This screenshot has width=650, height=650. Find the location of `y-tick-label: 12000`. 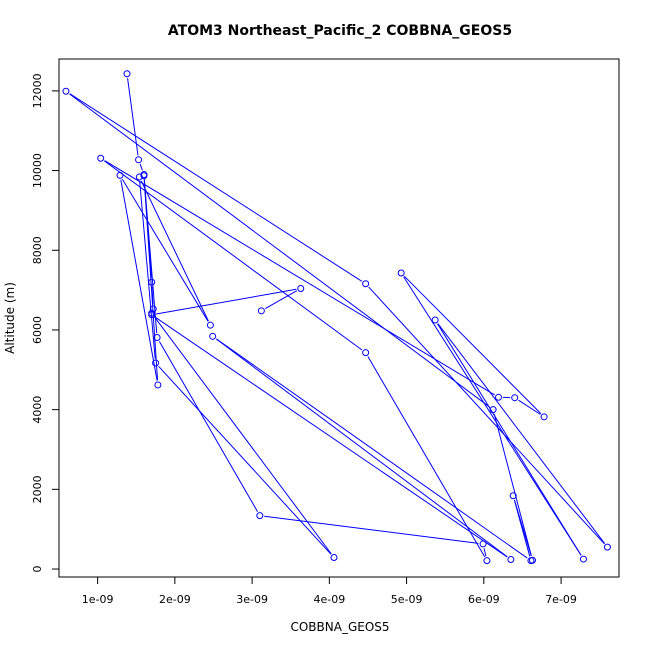

y-tick-label: 12000 is located at coordinates (37, 90).